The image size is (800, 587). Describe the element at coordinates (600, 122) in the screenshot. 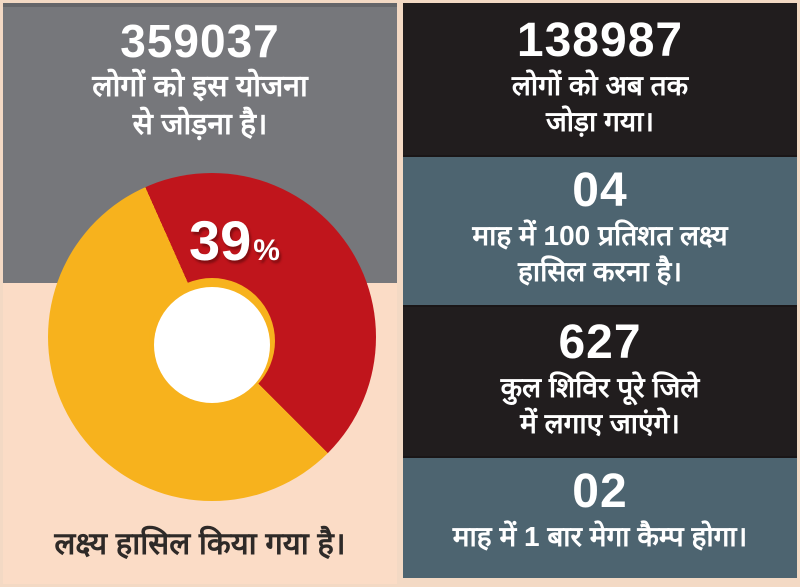

I see `stat-line: जोड़ा गया।` at that location.